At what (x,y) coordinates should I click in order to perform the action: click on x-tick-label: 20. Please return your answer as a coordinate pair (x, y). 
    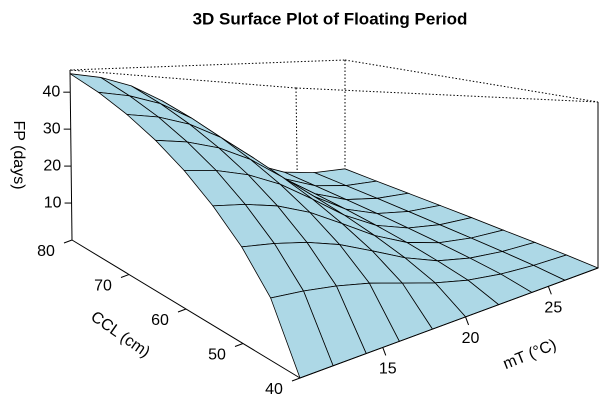
    Looking at the image, I should click on (471, 338).